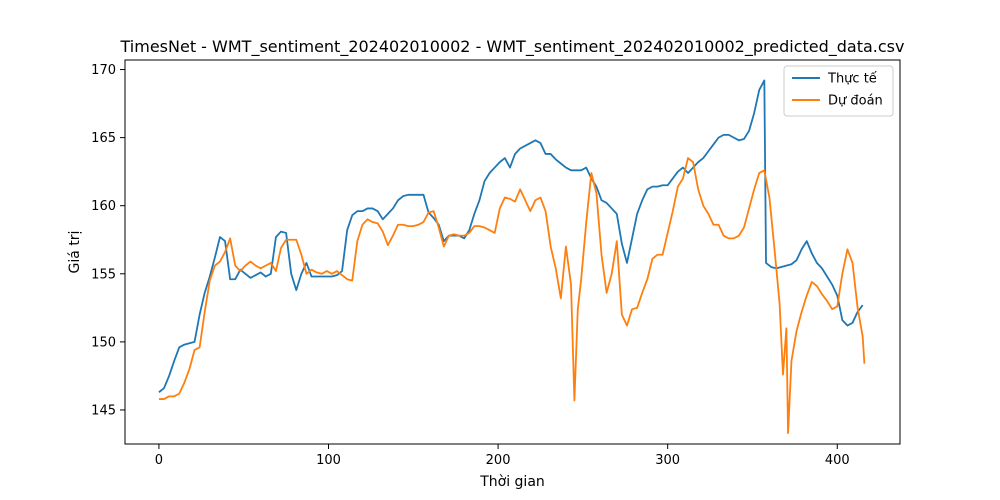 Image resolution: width=1000 pixels, height=500 pixels. Describe the element at coordinates (498, 460) in the screenshot. I see `x-tick-label: 200` at that location.